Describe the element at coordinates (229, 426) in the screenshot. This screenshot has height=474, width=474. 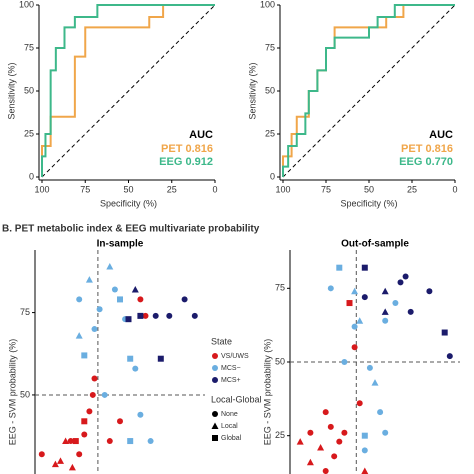
I see `legend-entry: Local` at that location.